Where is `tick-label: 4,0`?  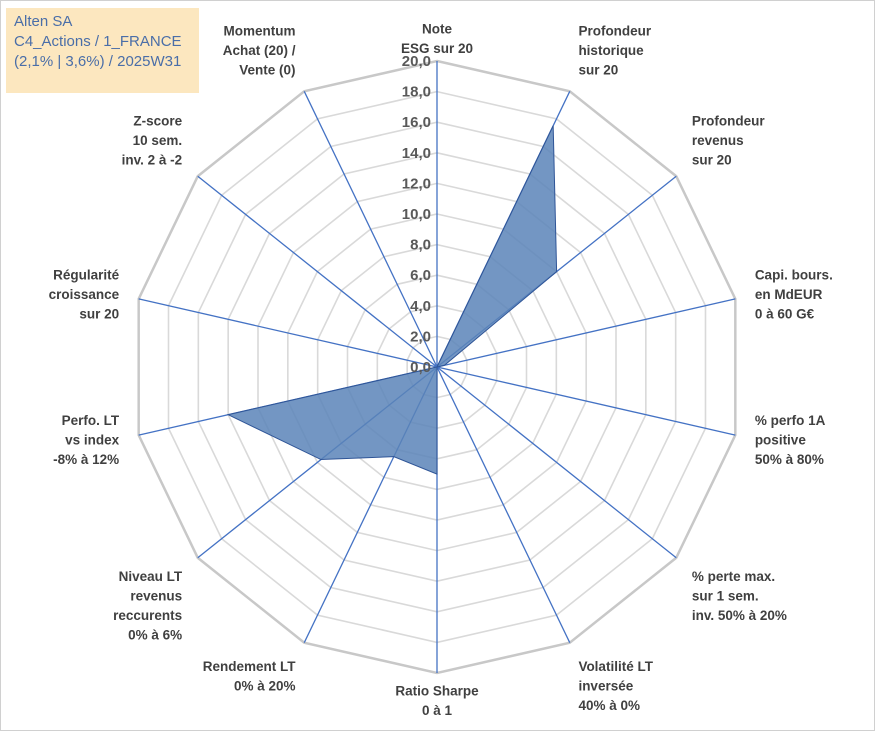
tick-label: 4,0 is located at coordinates (420, 306).